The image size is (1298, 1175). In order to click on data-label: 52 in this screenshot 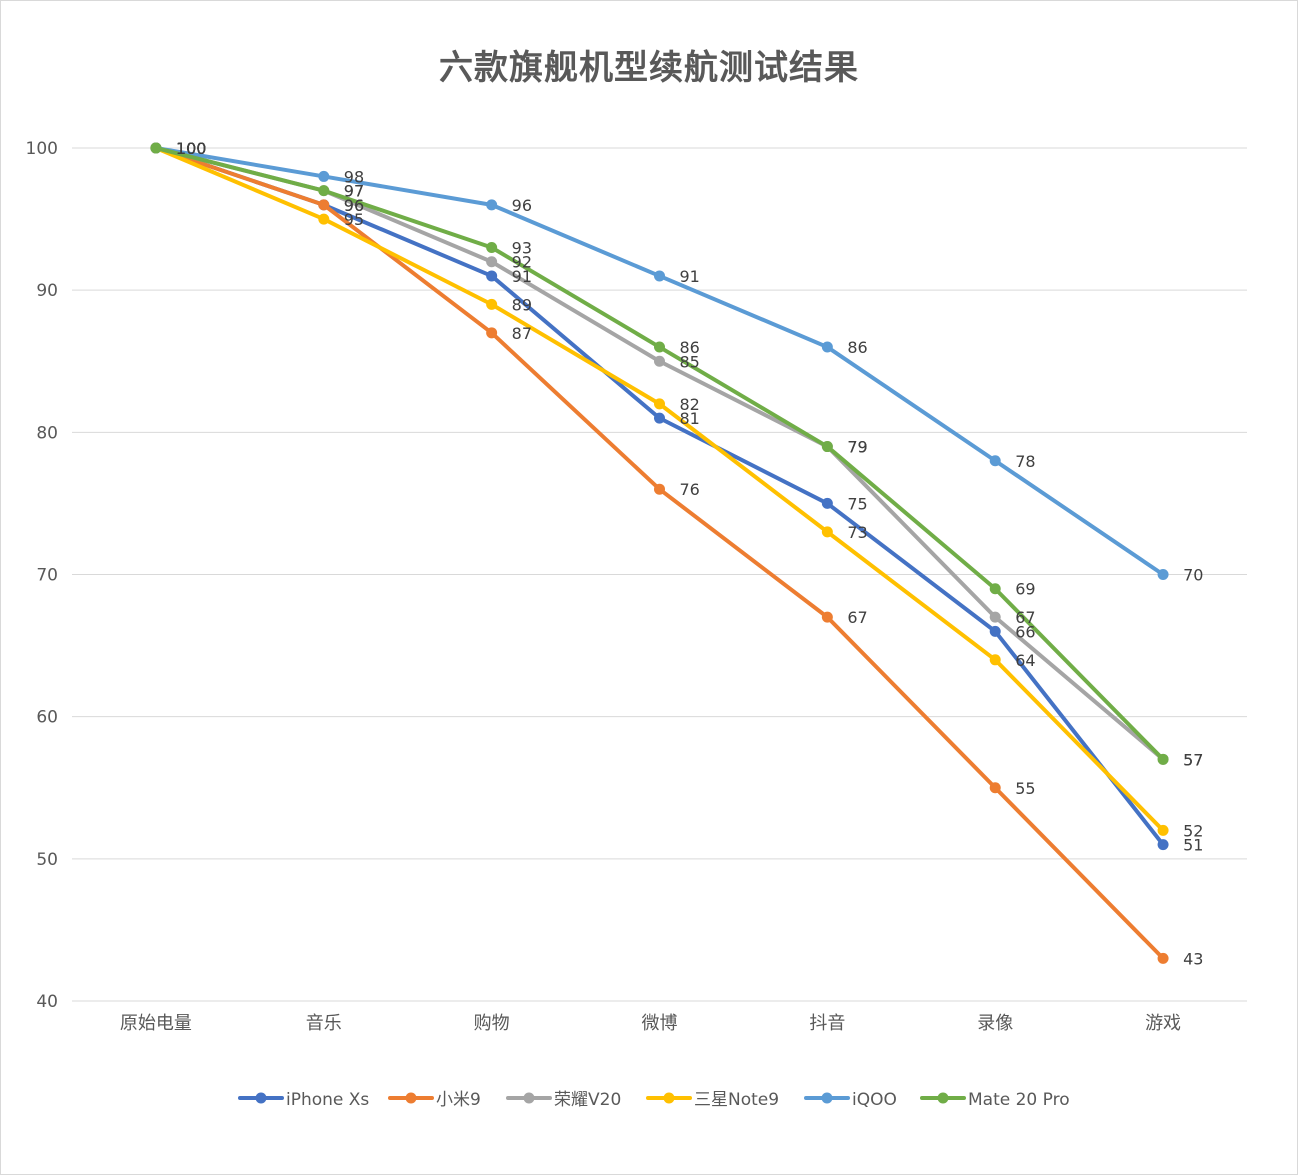, I will do `click(1193, 830)`.